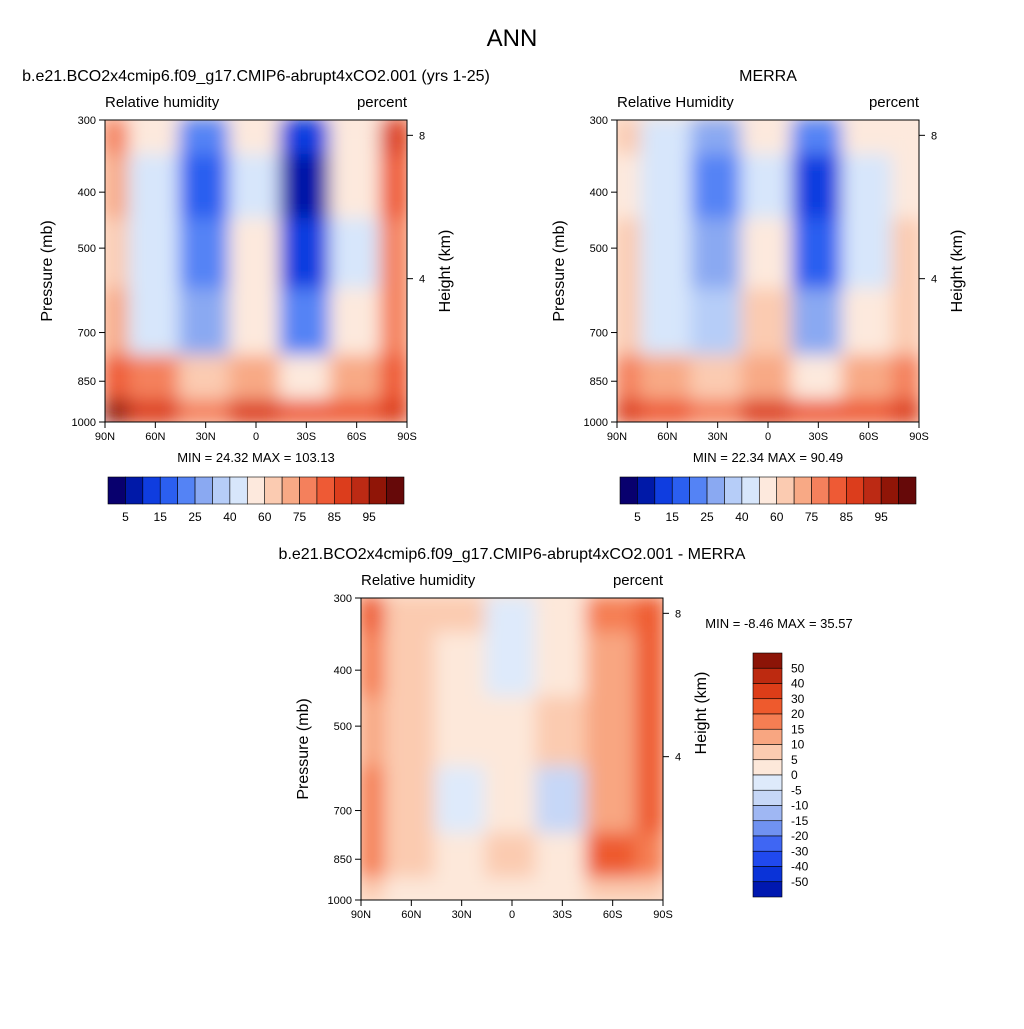  What do you see at coordinates (162, 102) in the screenshot?
I see `variable-label: Relative humidity` at bounding box center [162, 102].